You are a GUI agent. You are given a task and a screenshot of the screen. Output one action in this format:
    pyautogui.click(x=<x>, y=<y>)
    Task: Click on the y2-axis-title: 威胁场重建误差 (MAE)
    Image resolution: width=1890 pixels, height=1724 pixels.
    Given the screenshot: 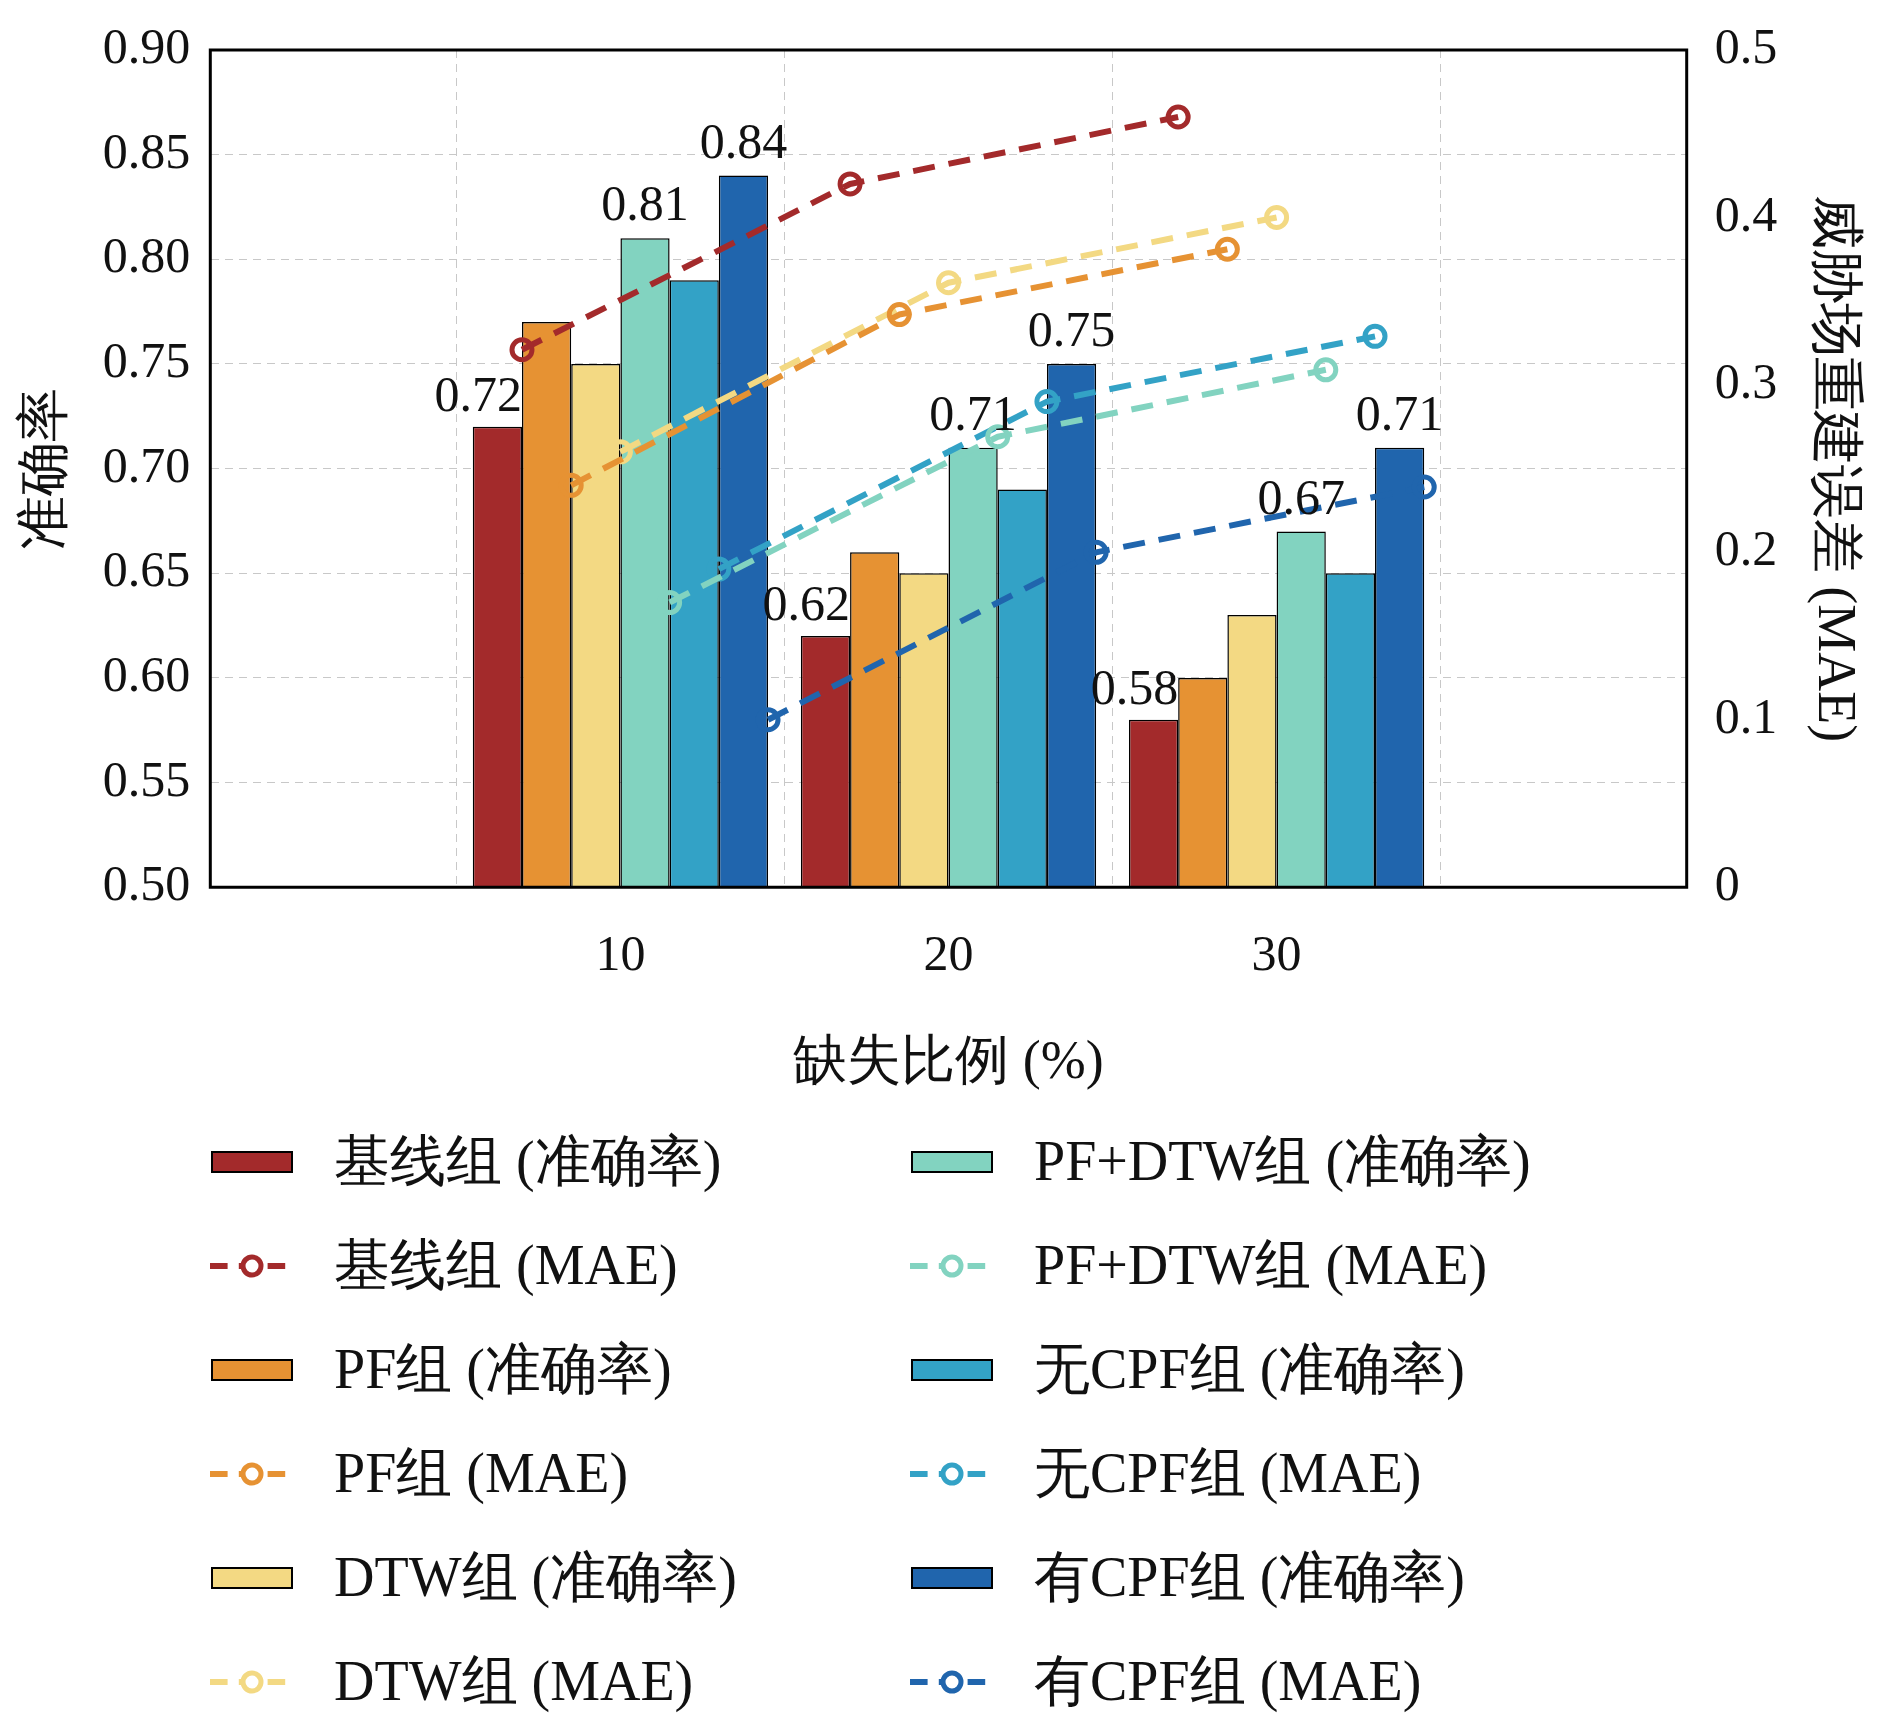 What is the action you would take?
    pyautogui.click(x=1837, y=468)
    